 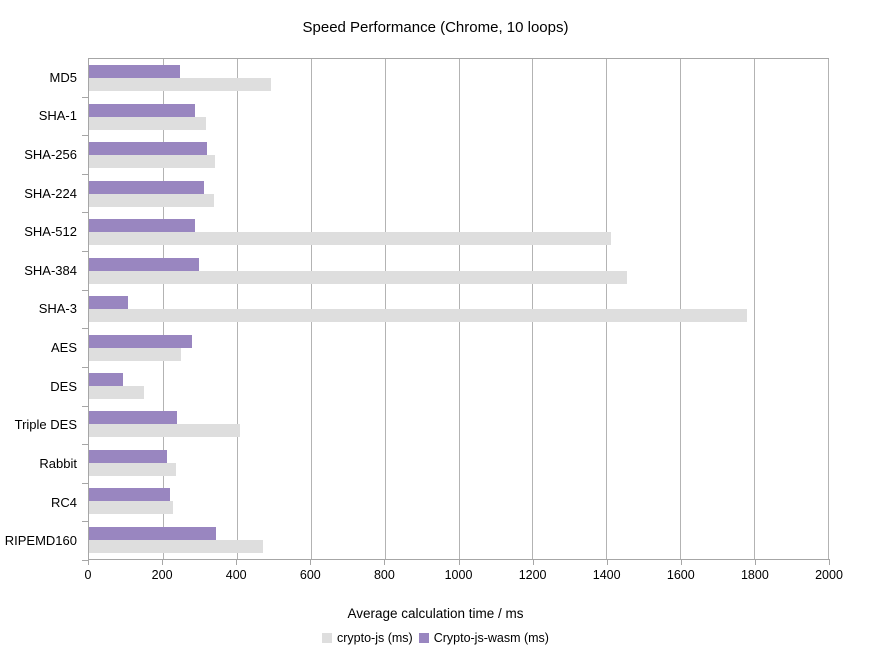 What do you see at coordinates (310, 575) in the screenshot?
I see `x-axis-tick-label: 600` at bounding box center [310, 575].